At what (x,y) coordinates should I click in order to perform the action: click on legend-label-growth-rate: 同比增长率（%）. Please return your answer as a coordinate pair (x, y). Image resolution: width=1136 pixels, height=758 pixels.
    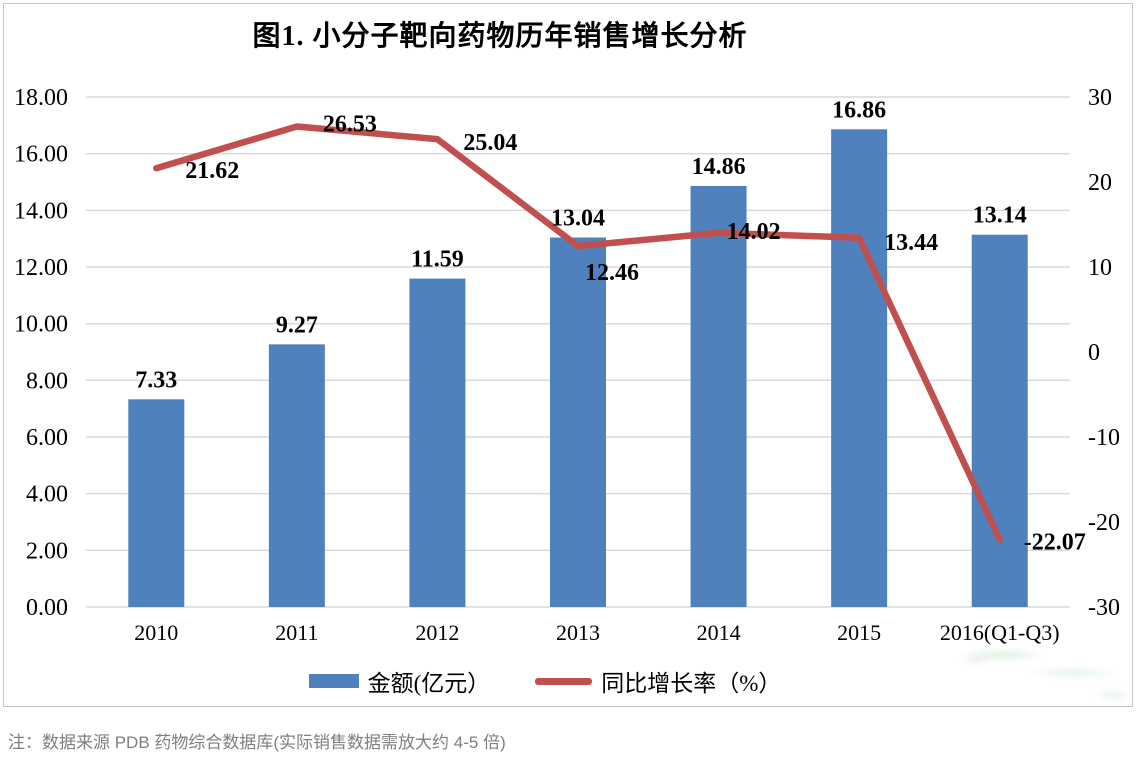
    Looking at the image, I should click on (691, 683).